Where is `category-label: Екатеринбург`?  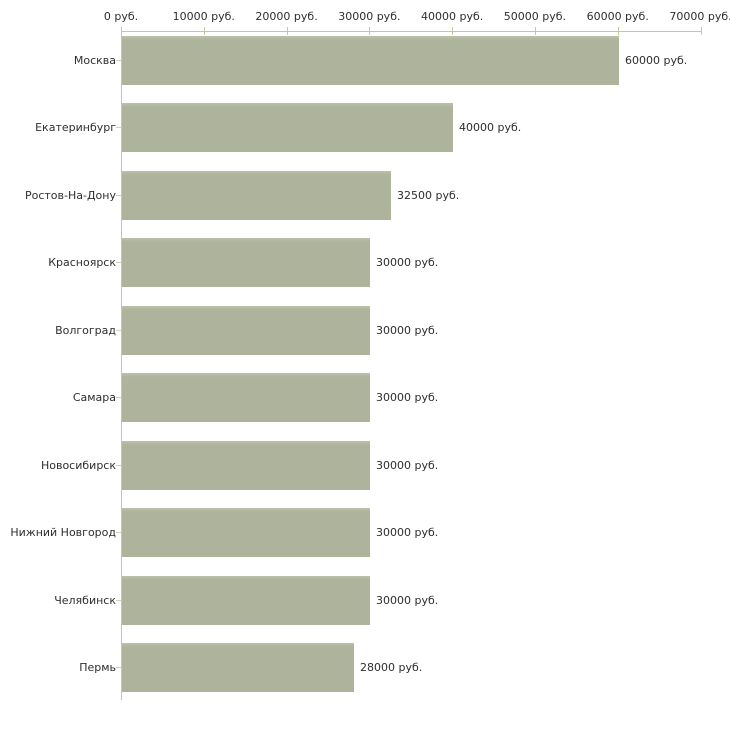
category-label: Екатеринбург is located at coordinates (75, 127).